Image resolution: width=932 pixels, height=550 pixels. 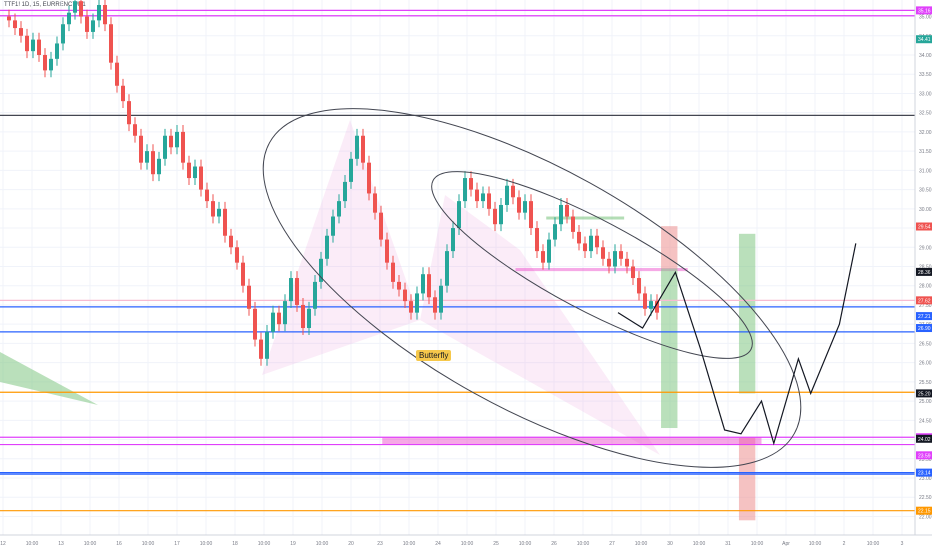 What do you see at coordinates (925, 498) in the screenshot?
I see `y-tick-label: 22.50` at bounding box center [925, 498].